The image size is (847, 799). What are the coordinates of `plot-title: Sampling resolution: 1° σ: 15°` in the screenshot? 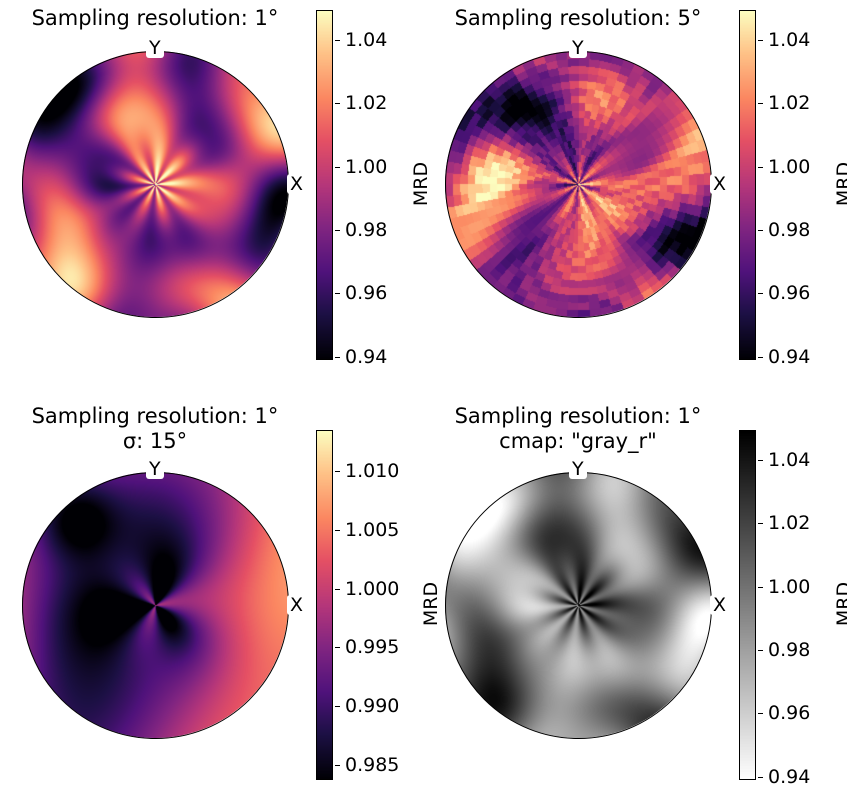 It's located at (177, 429).